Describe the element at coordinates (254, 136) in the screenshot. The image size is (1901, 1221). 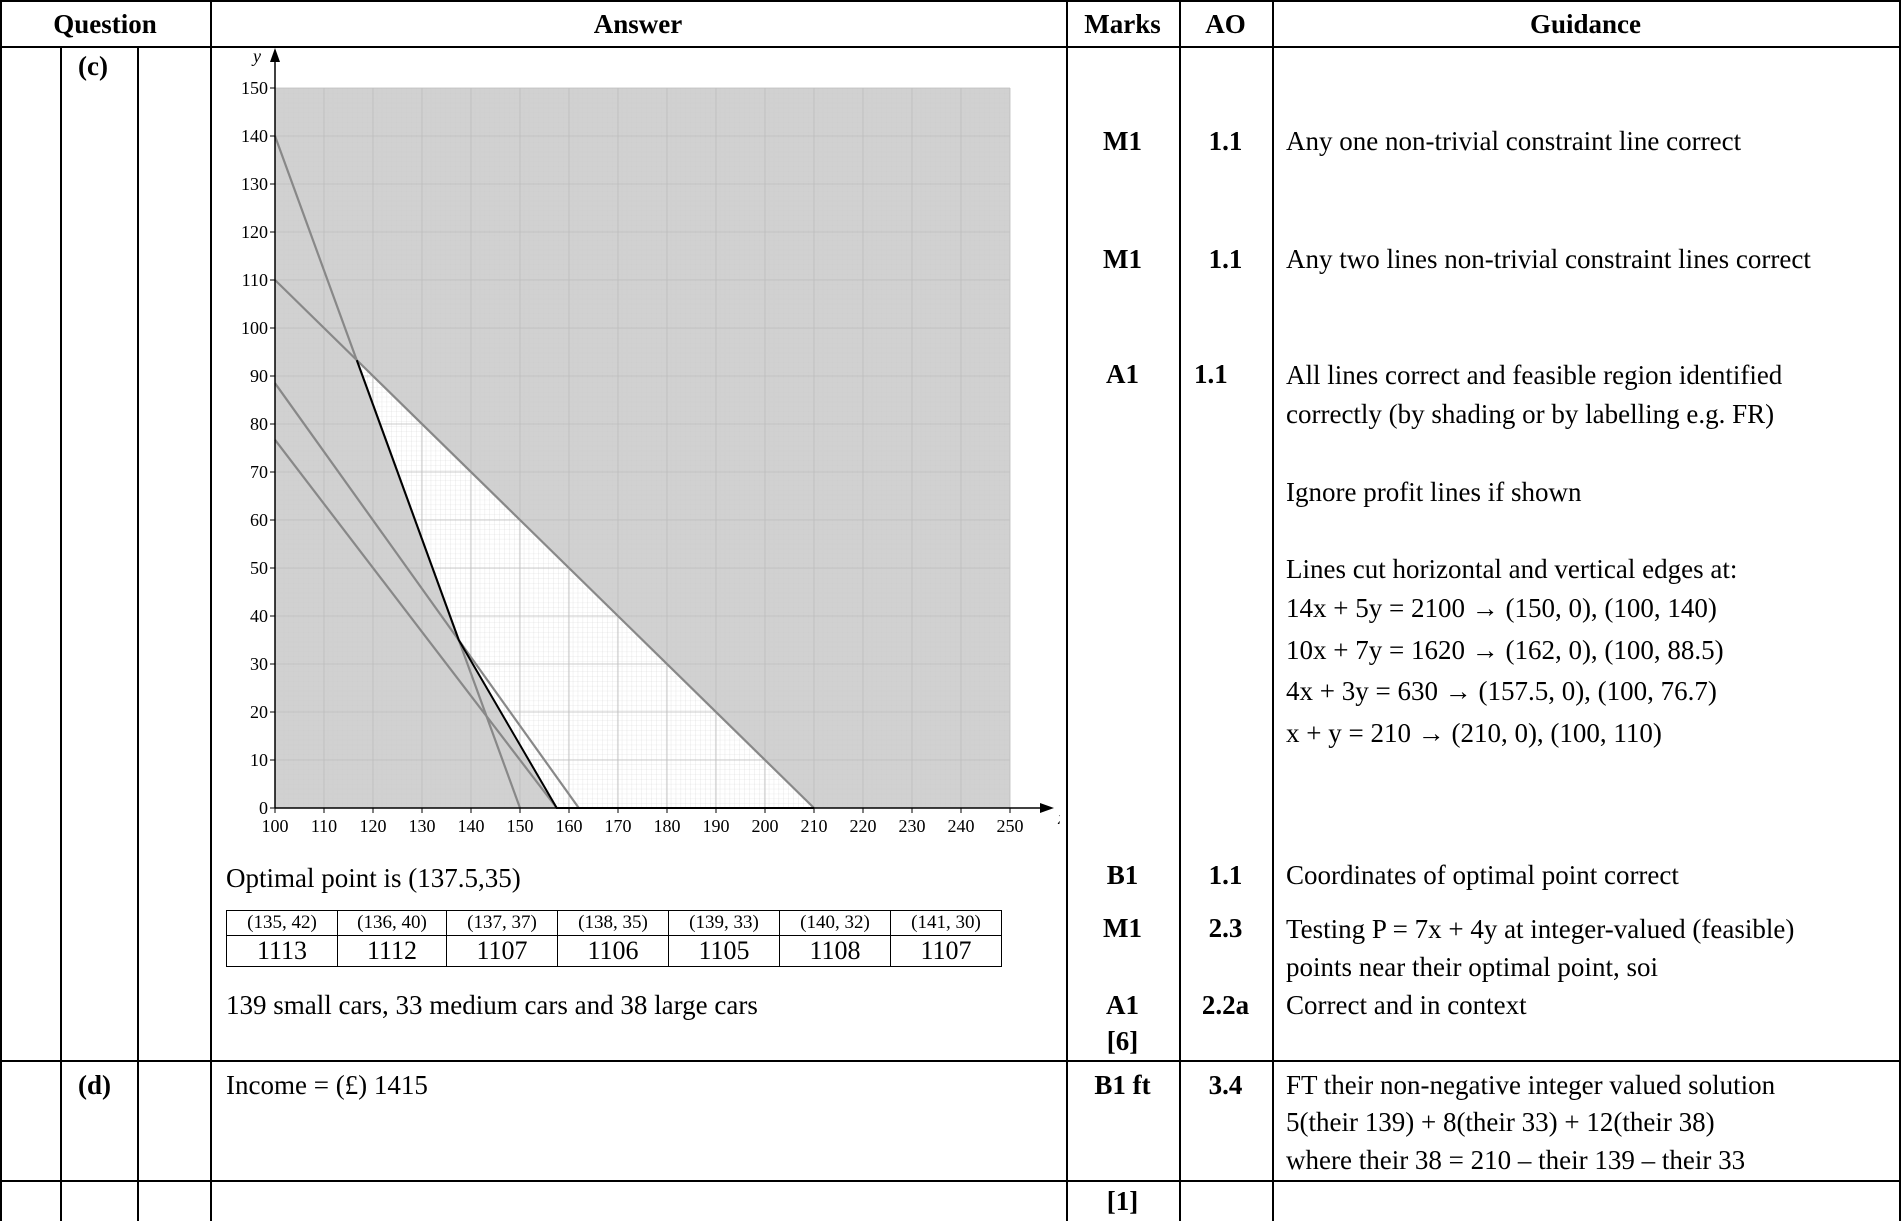
I see `y-tick-label: 140` at that location.